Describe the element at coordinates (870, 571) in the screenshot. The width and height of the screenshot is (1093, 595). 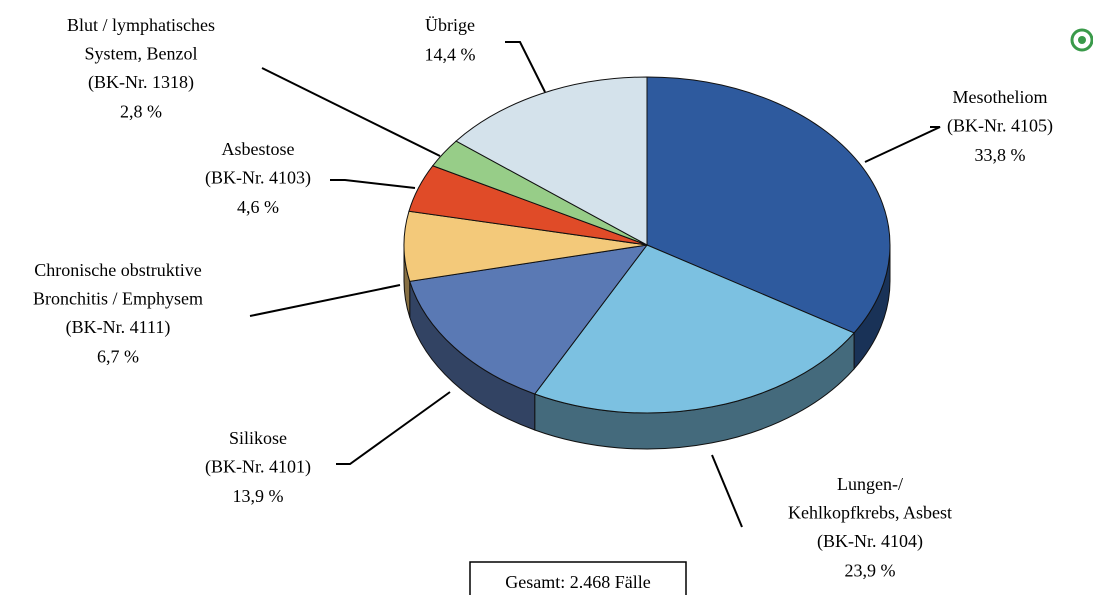
I see `value-label: 23,9 %` at that location.